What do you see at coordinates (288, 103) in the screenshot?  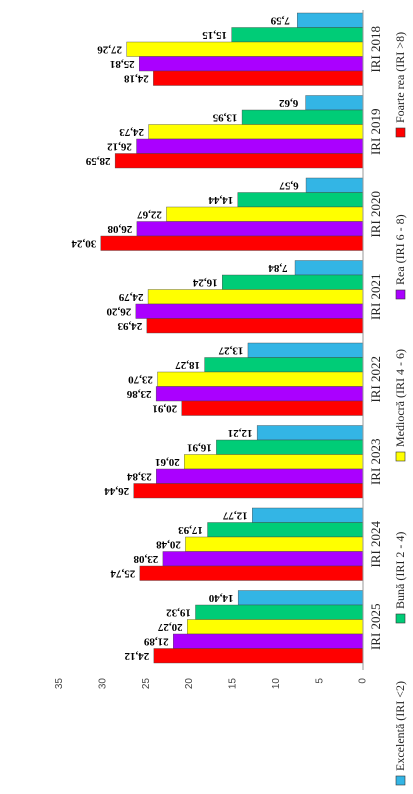 I see `data-label: 6,62` at bounding box center [288, 103].